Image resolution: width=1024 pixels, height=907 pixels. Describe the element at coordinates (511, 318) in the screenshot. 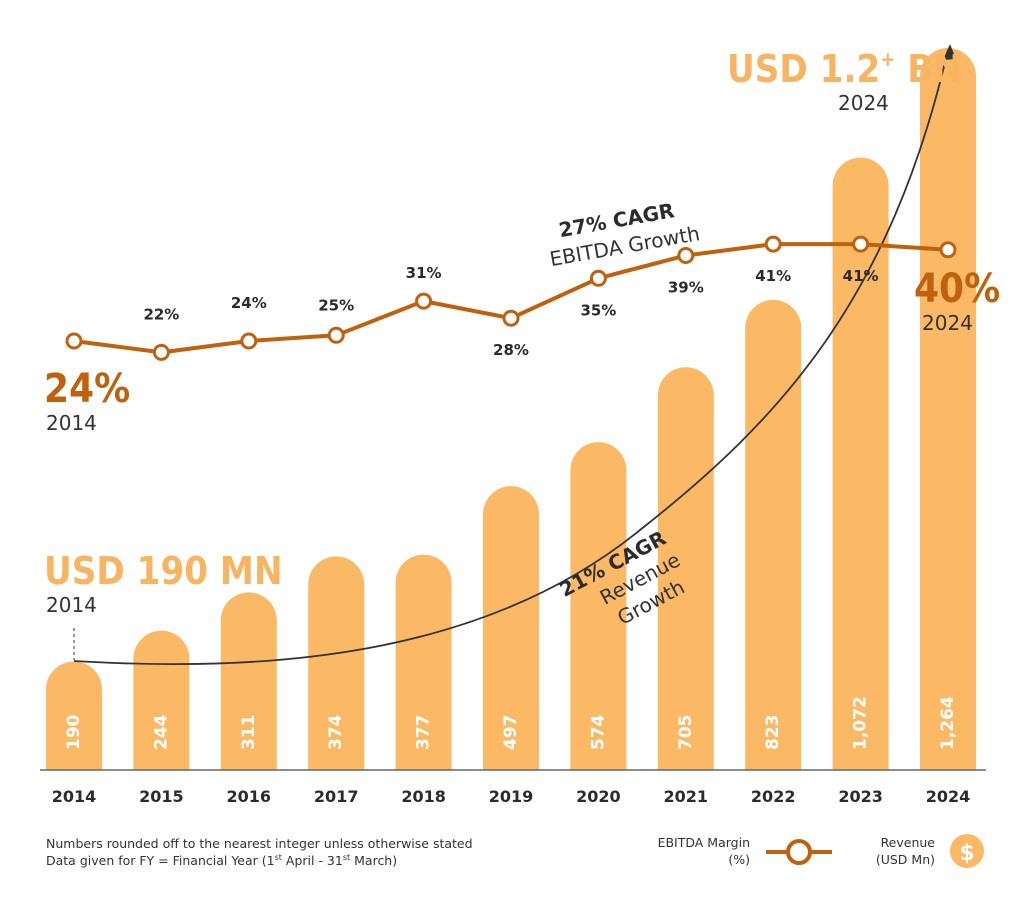

I see `ebitda-margin-point-2019` at that location.